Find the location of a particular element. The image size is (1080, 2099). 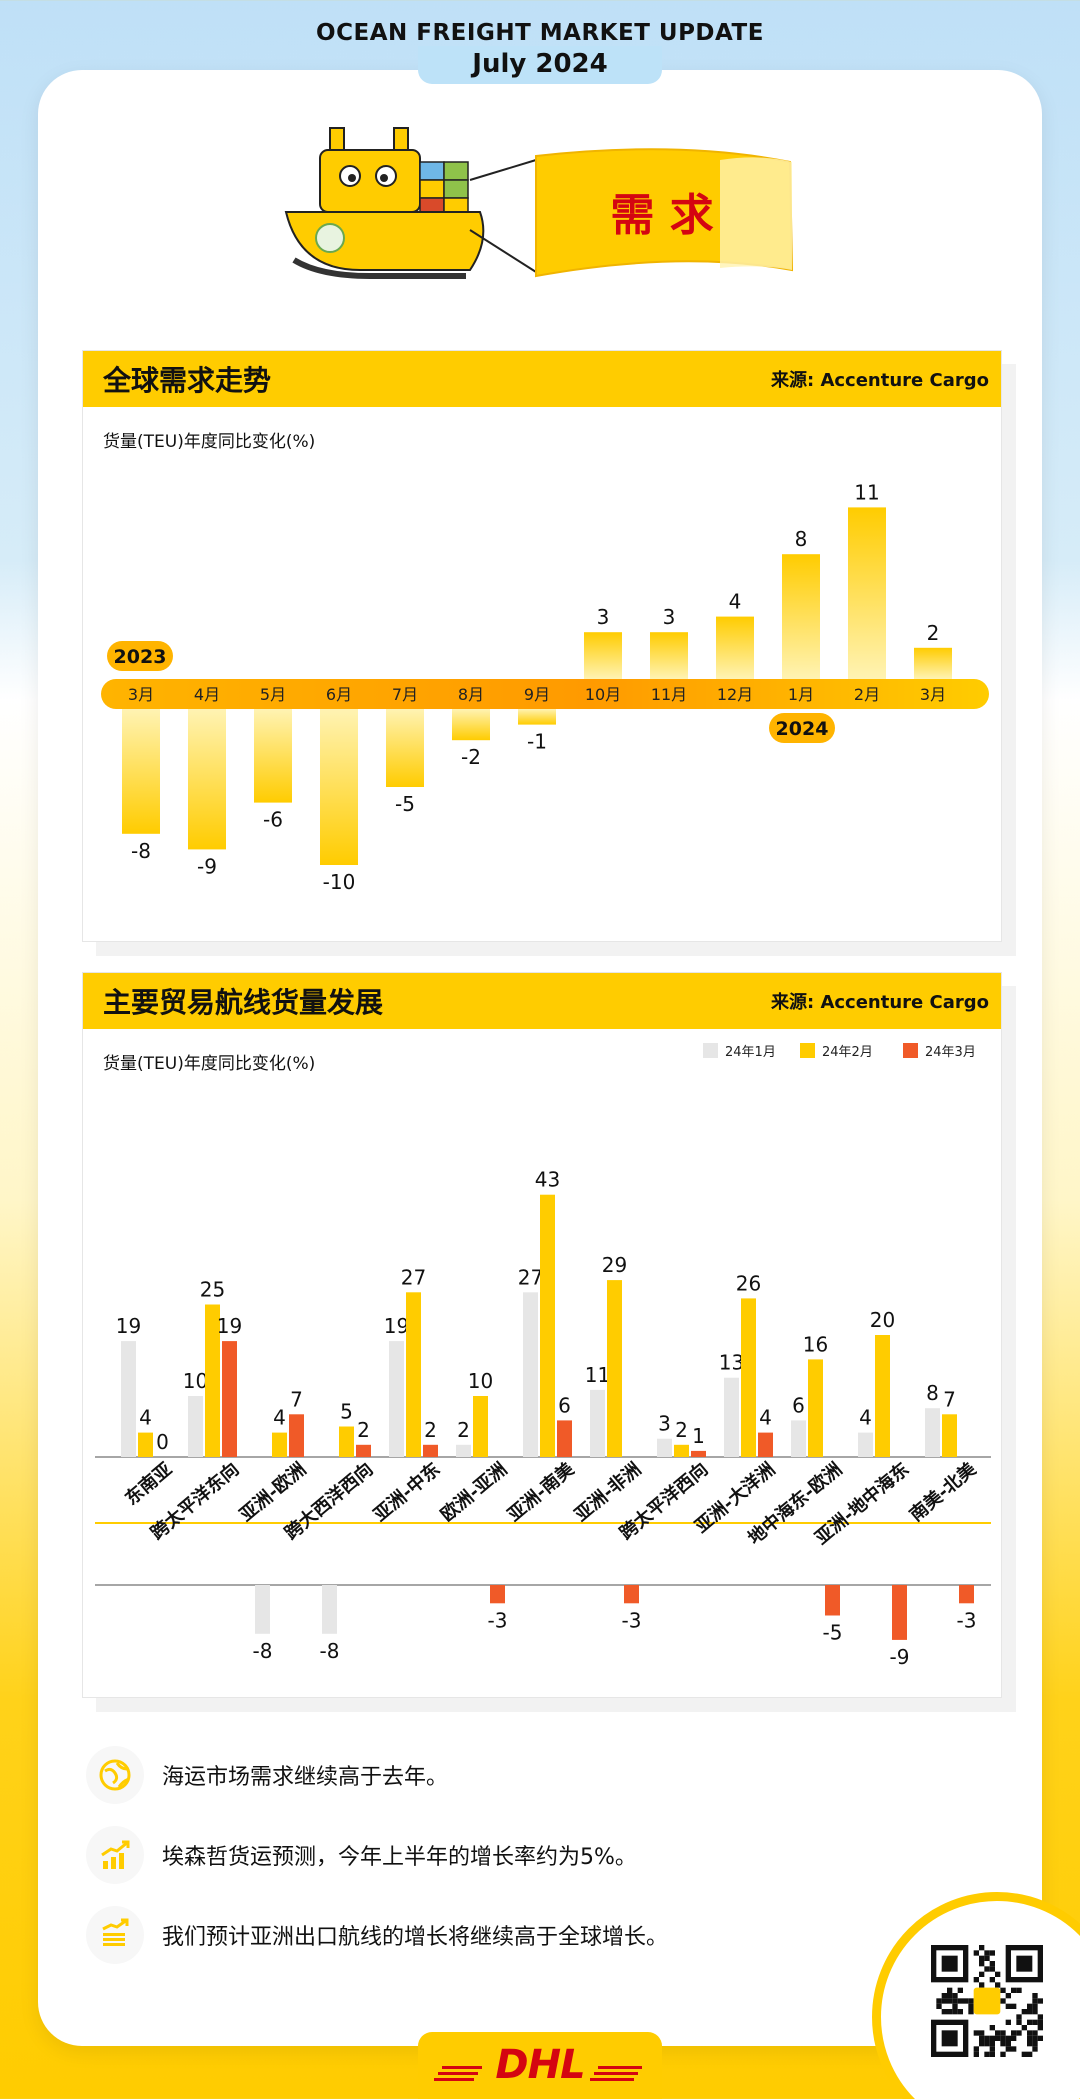

year-label: 2023 is located at coordinates (140, 657).